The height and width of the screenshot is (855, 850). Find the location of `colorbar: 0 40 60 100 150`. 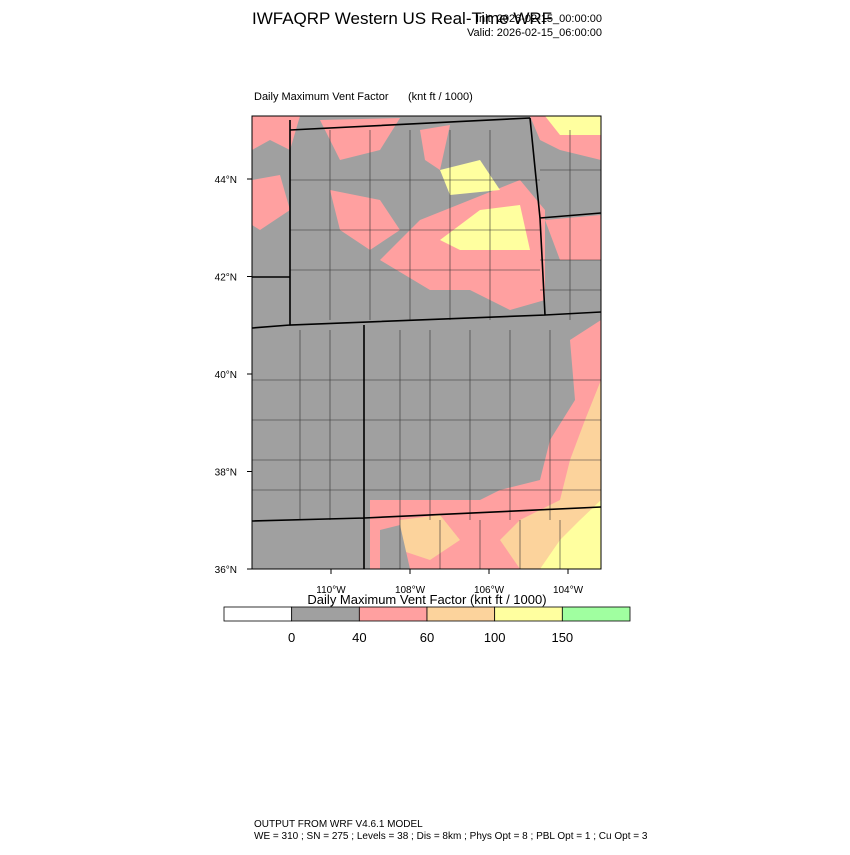

colorbar: 0 40 60 100 150 is located at coordinates (427, 625).